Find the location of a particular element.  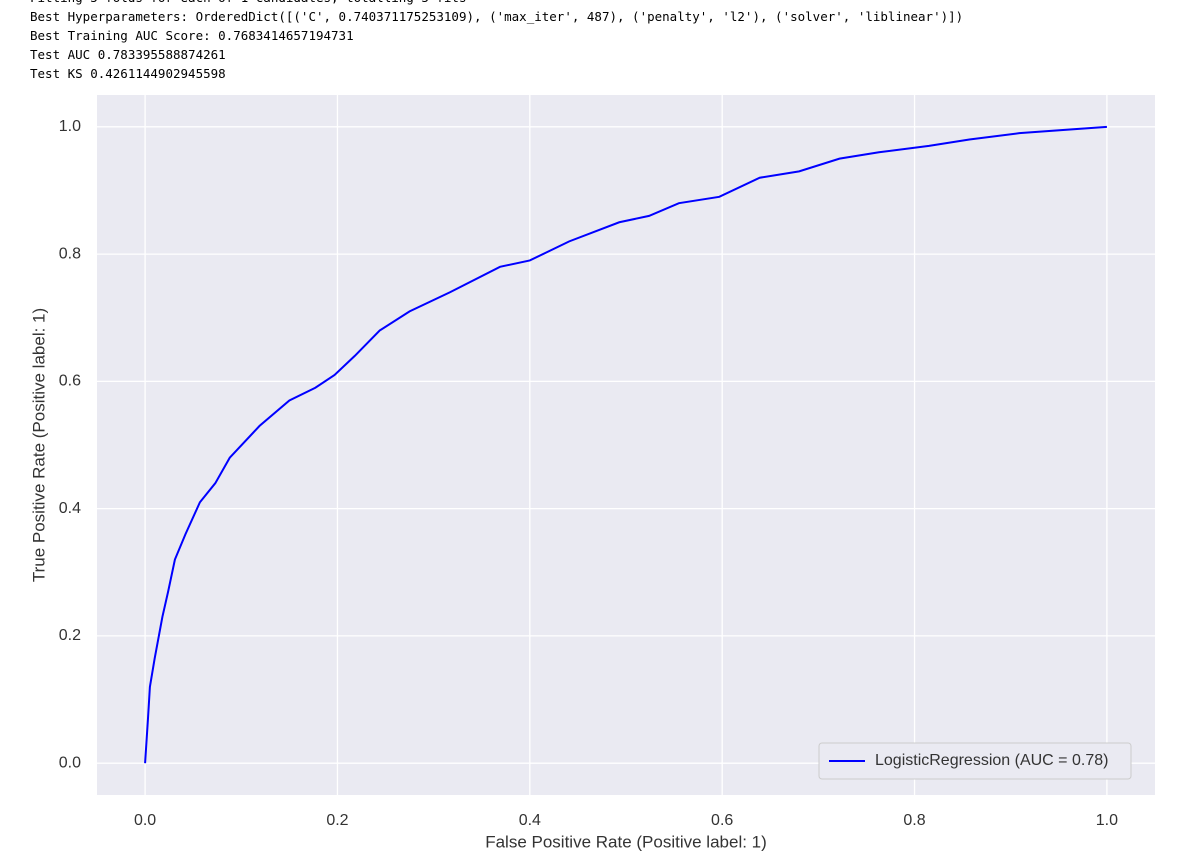

legend-label: LogisticRegression (AUC = 0.78) is located at coordinates (991, 760).